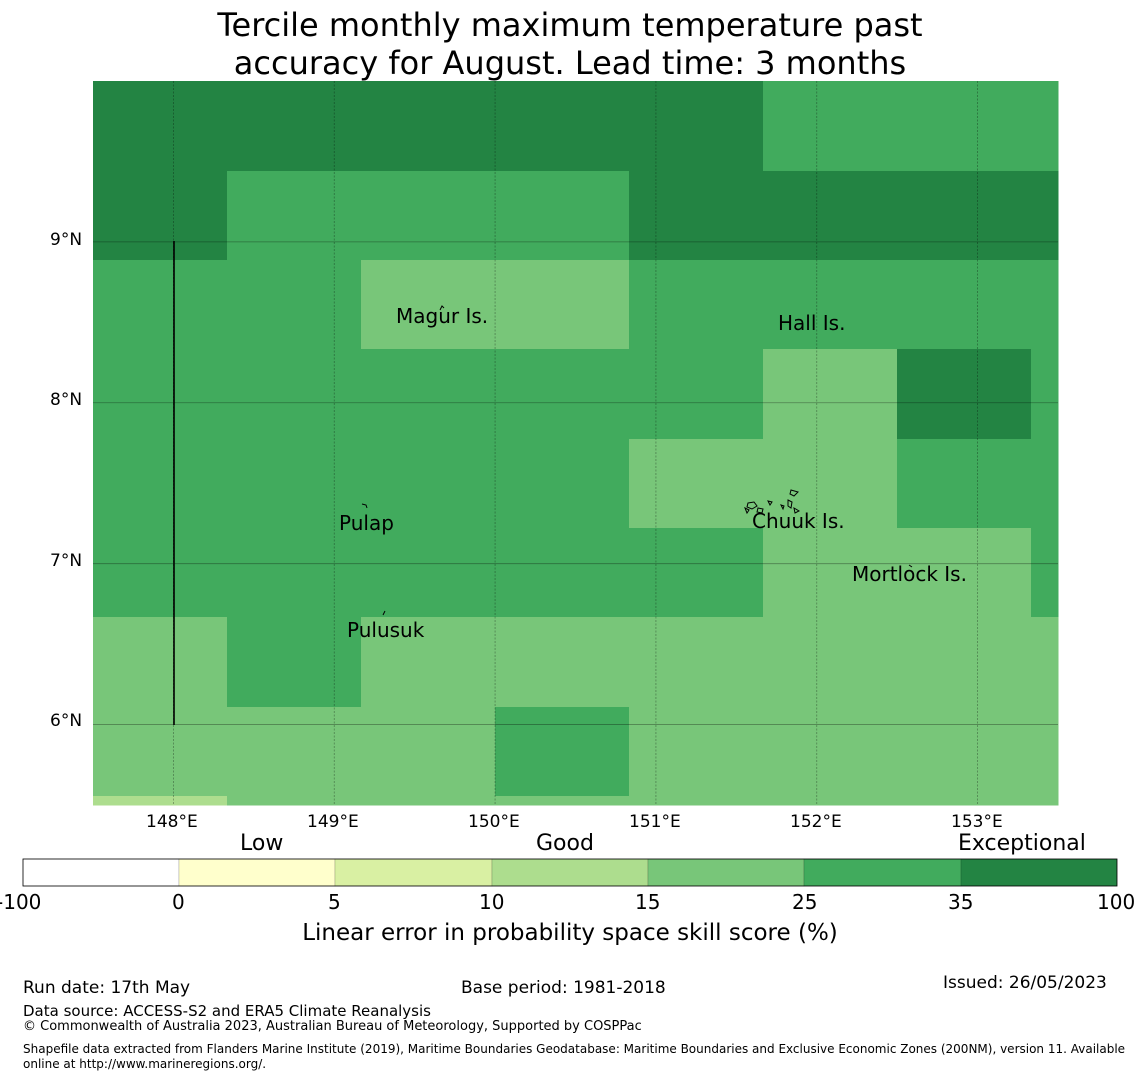  I want to click on colorbar-tick-label: 5, so click(334, 902).